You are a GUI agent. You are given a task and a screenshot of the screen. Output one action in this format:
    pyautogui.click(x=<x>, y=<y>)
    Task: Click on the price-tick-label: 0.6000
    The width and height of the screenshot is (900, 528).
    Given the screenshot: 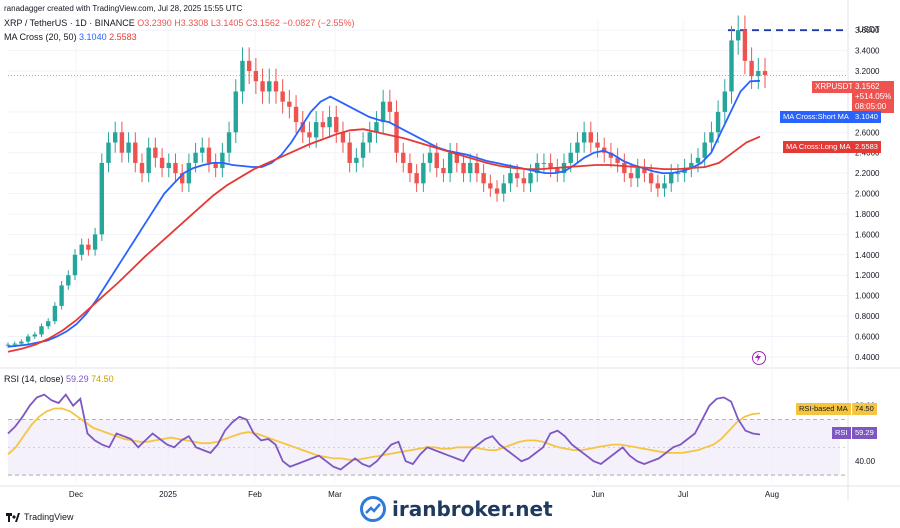 What is the action you would take?
    pyautogui.click(x=867, y=336)
    